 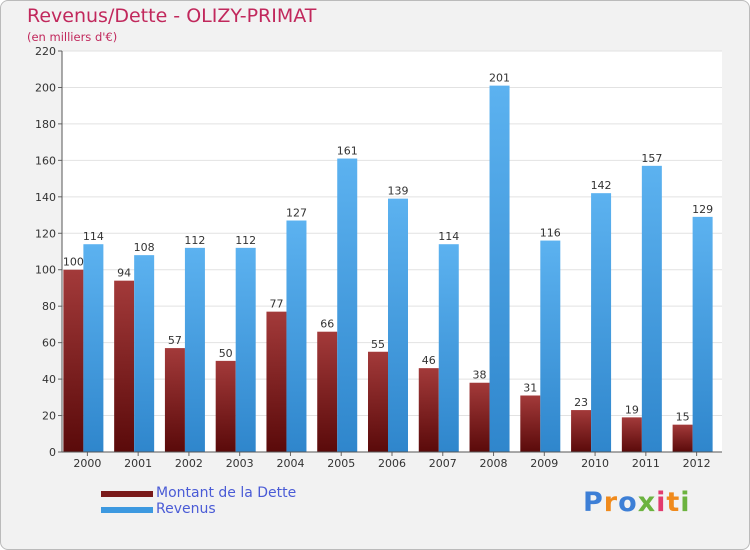 What do you see at coordinates (127, 494) in the screenshot?
I see `legend-swatch-dette` at bounding box center [127, 494].